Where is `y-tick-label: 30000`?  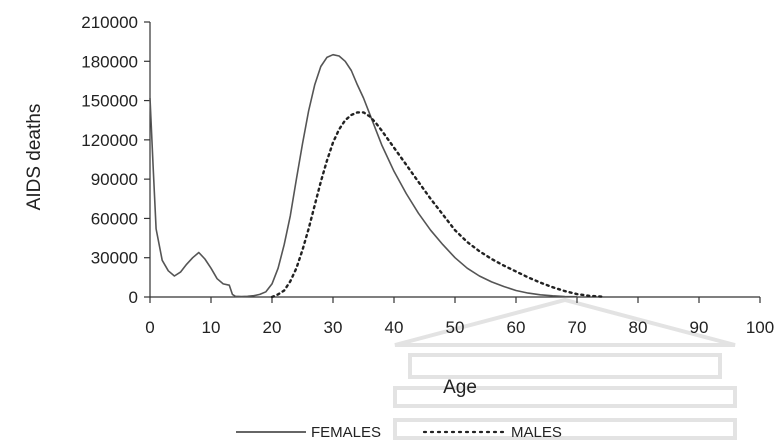
y-tick-label: 30000 is located at coordinates (114, 258).